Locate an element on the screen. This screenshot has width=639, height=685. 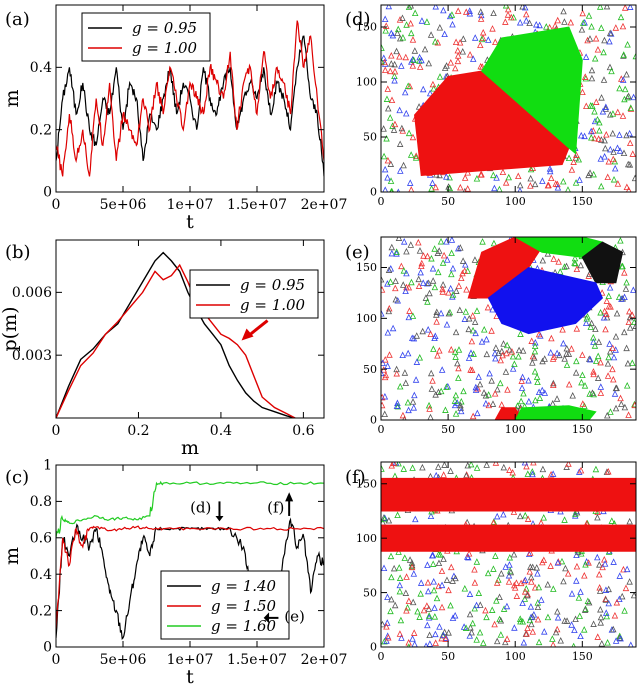
y-tick-label: 0 is located at coordinates (373, 647).